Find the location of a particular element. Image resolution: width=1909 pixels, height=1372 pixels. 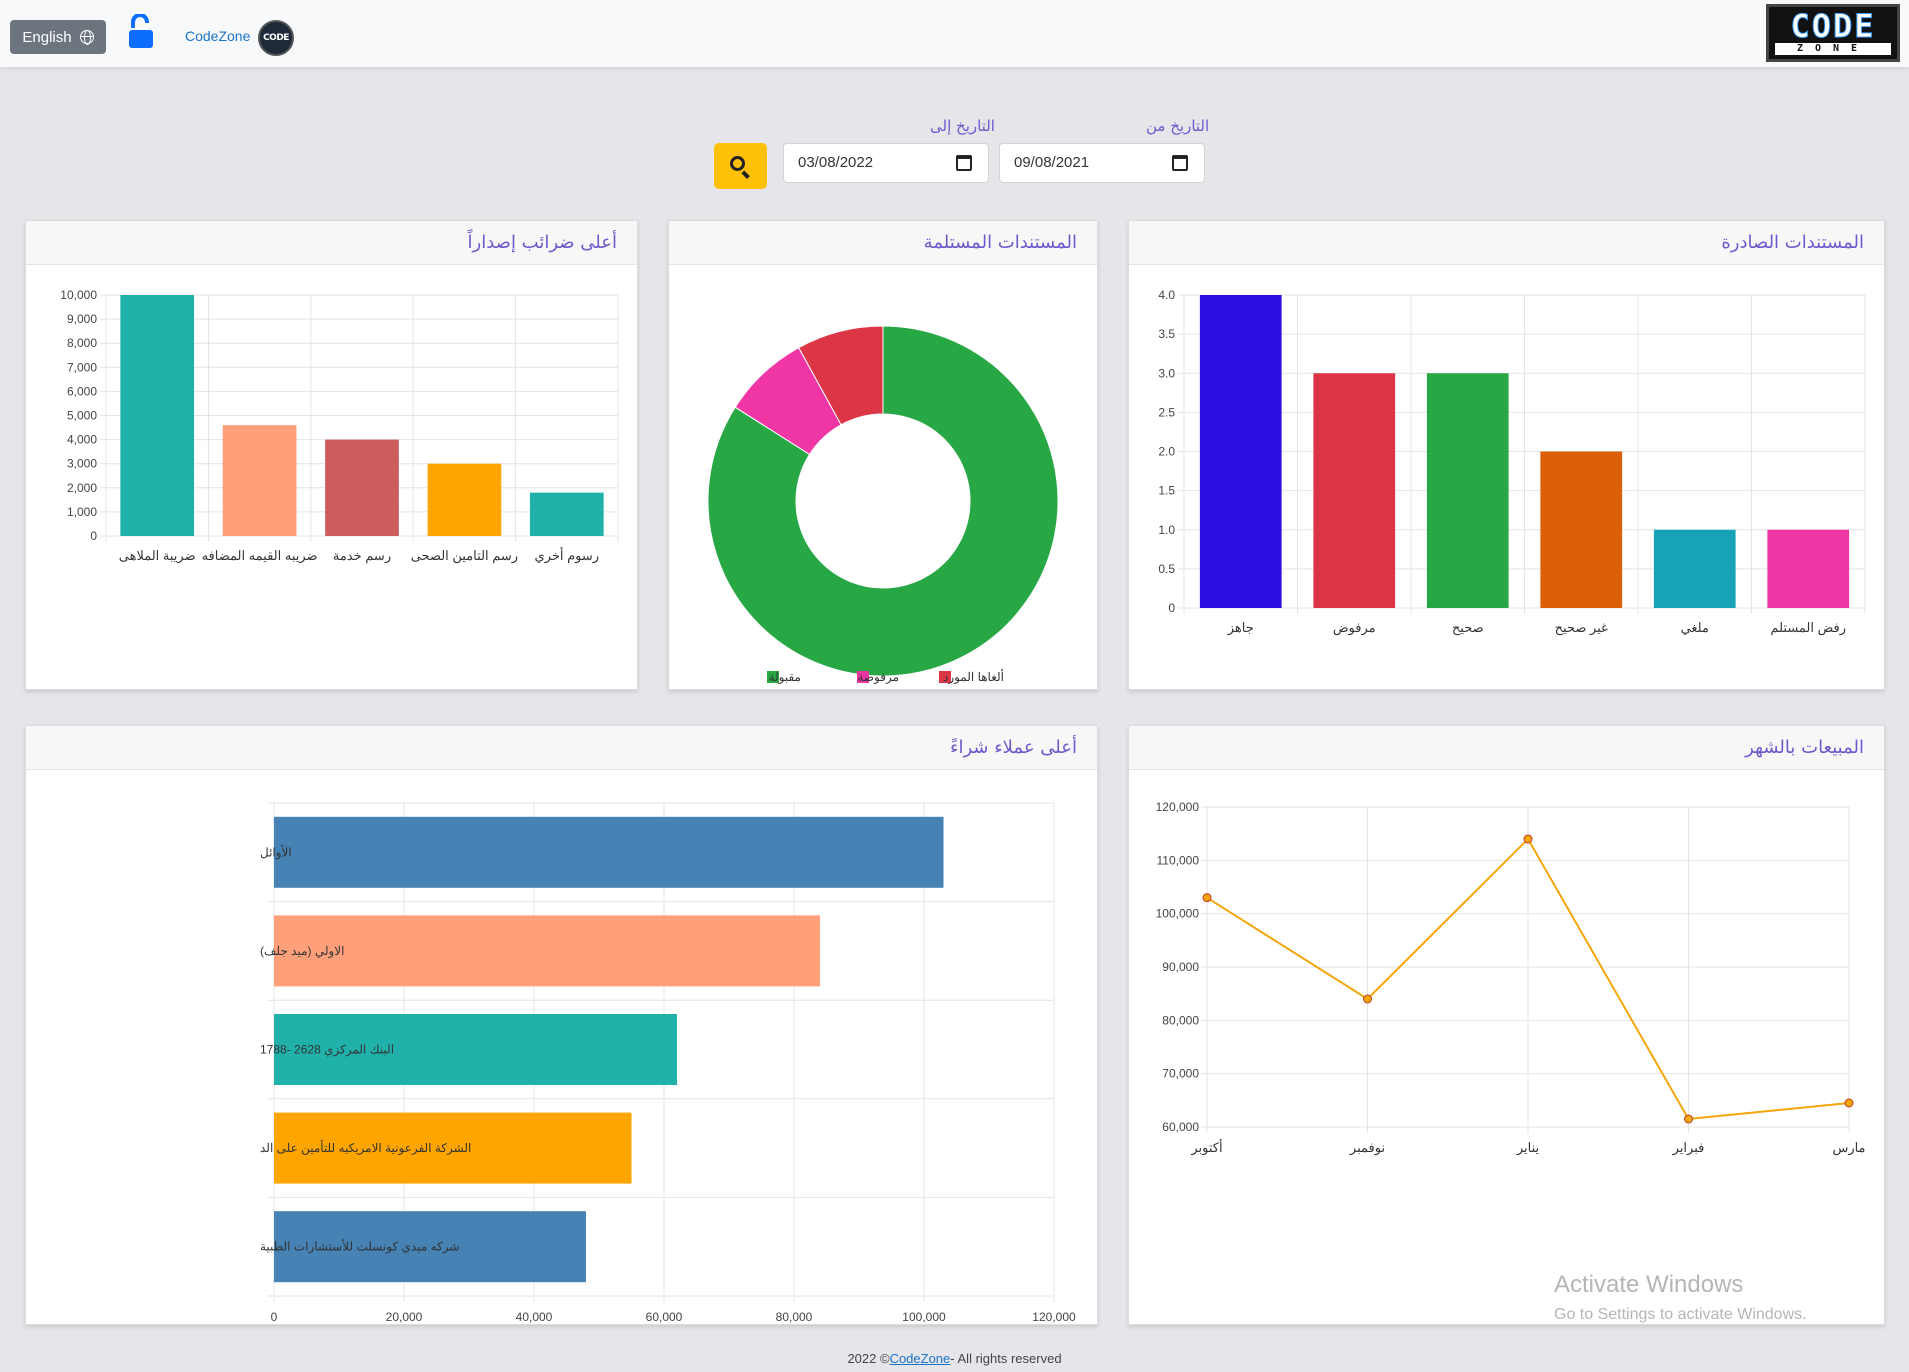

x-category-label: رسم التامين الصحى is located at coordinates (464, 556).